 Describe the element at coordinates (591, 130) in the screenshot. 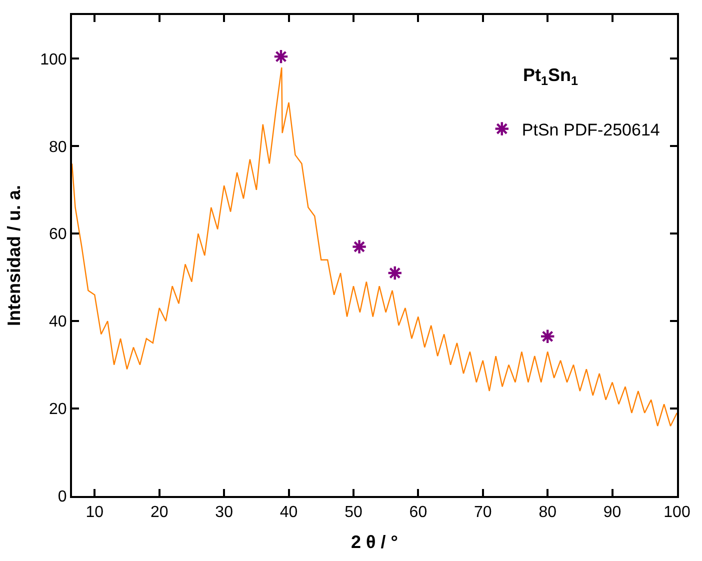

I see `legend-label: PtSn PDF-250614` at that location.